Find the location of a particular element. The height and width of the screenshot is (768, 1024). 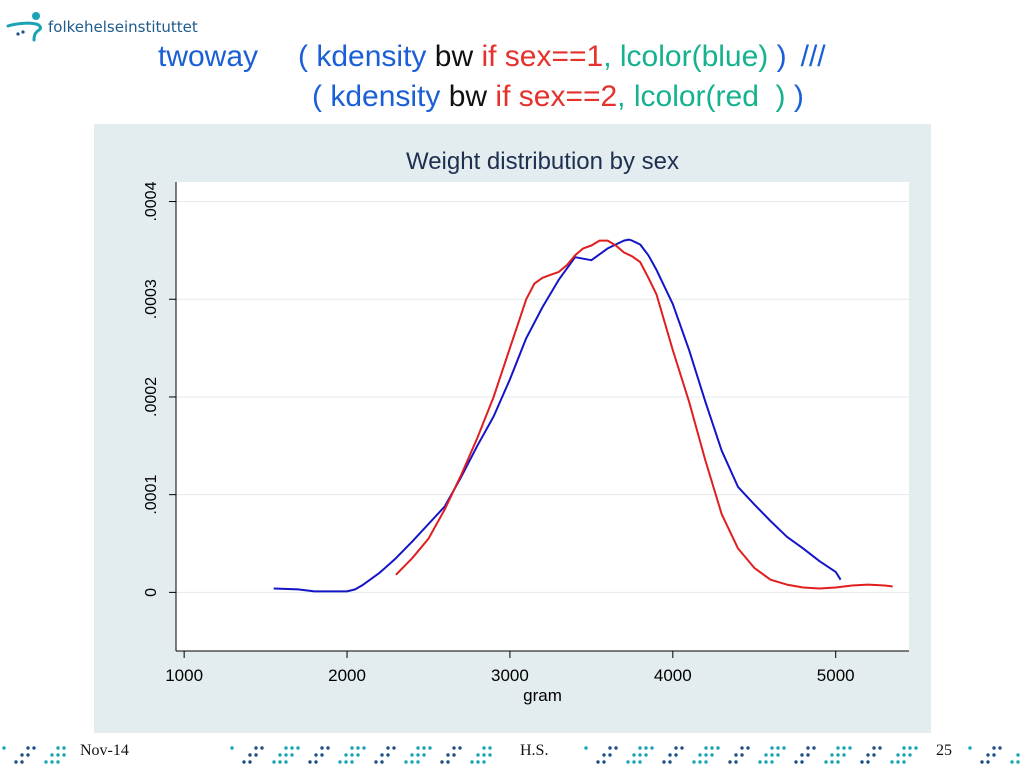

footer-dots-left is located at coordinates (34, 755).